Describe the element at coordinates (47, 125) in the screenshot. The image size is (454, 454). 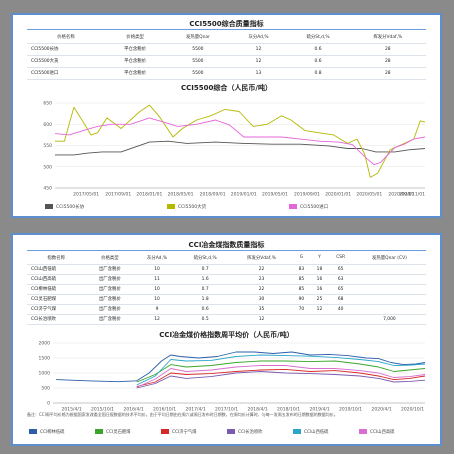
I see `y-tick-label: 600` at that location.